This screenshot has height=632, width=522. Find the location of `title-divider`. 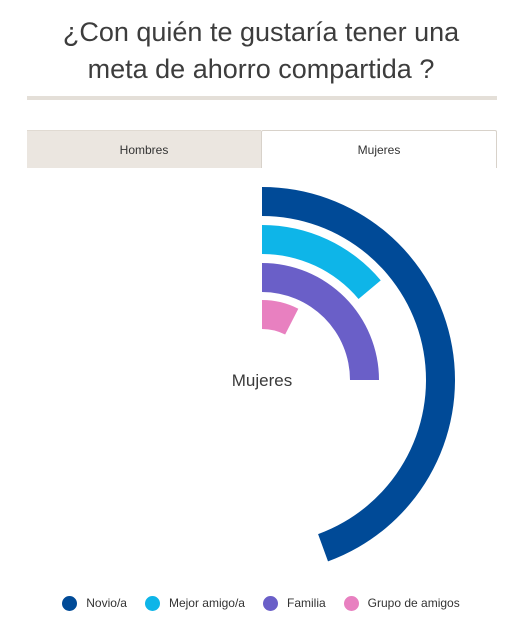

title-divider is located at coordinates (262, 98).